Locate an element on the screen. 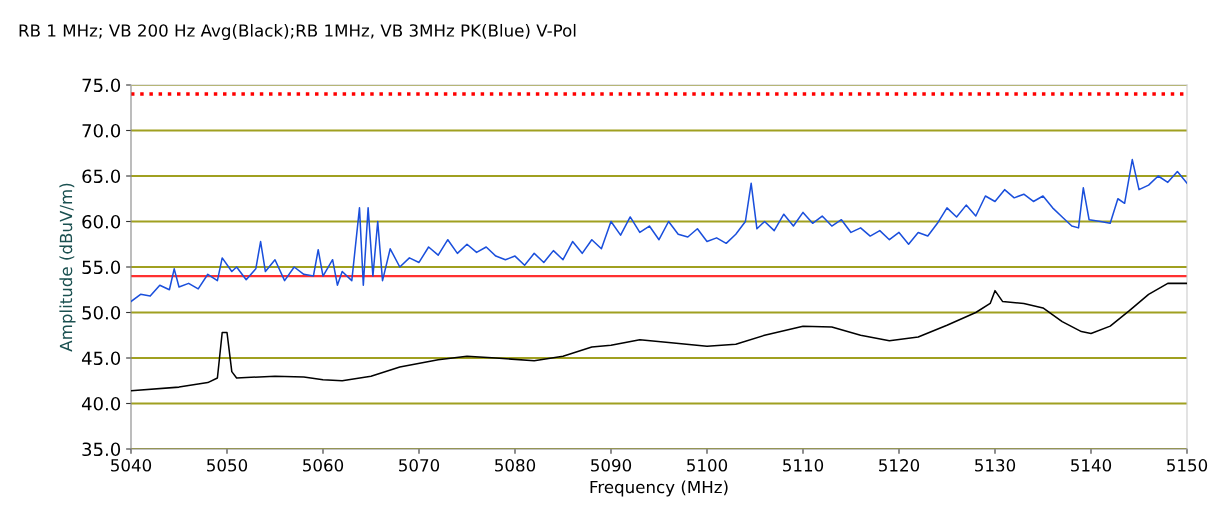 The width and height of the screenshot is (1208, 524). x-tick-label: 5120 is located at coordinates (899, 465).